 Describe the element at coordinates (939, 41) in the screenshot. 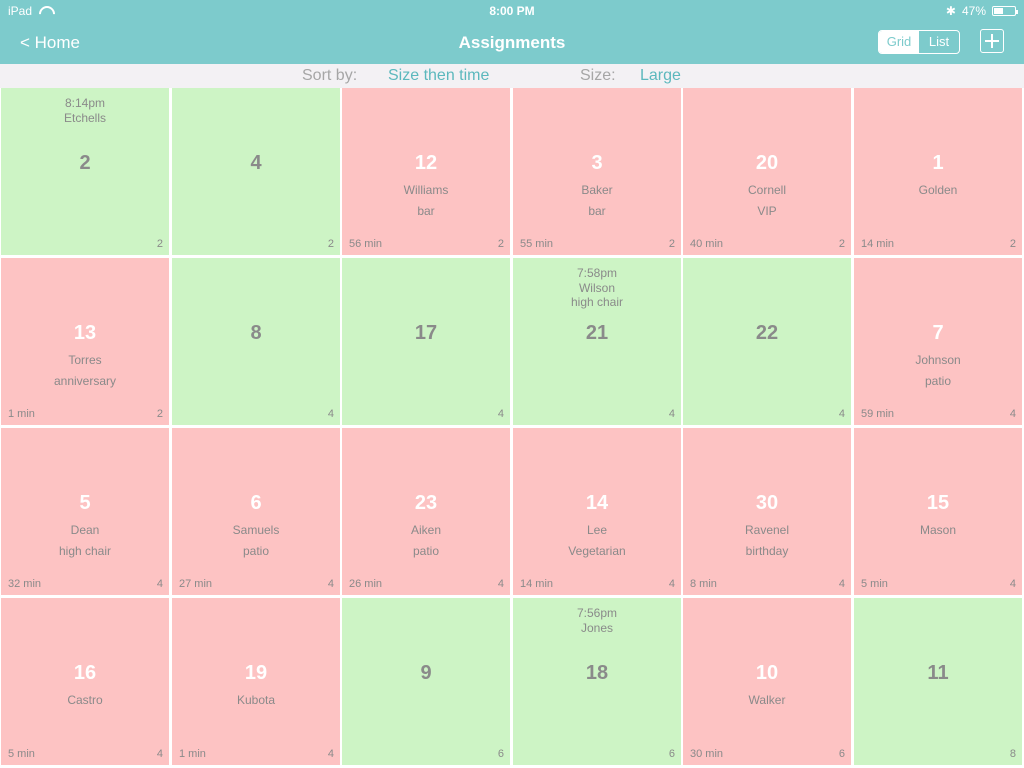

I see `list-view-button: List` at that location.